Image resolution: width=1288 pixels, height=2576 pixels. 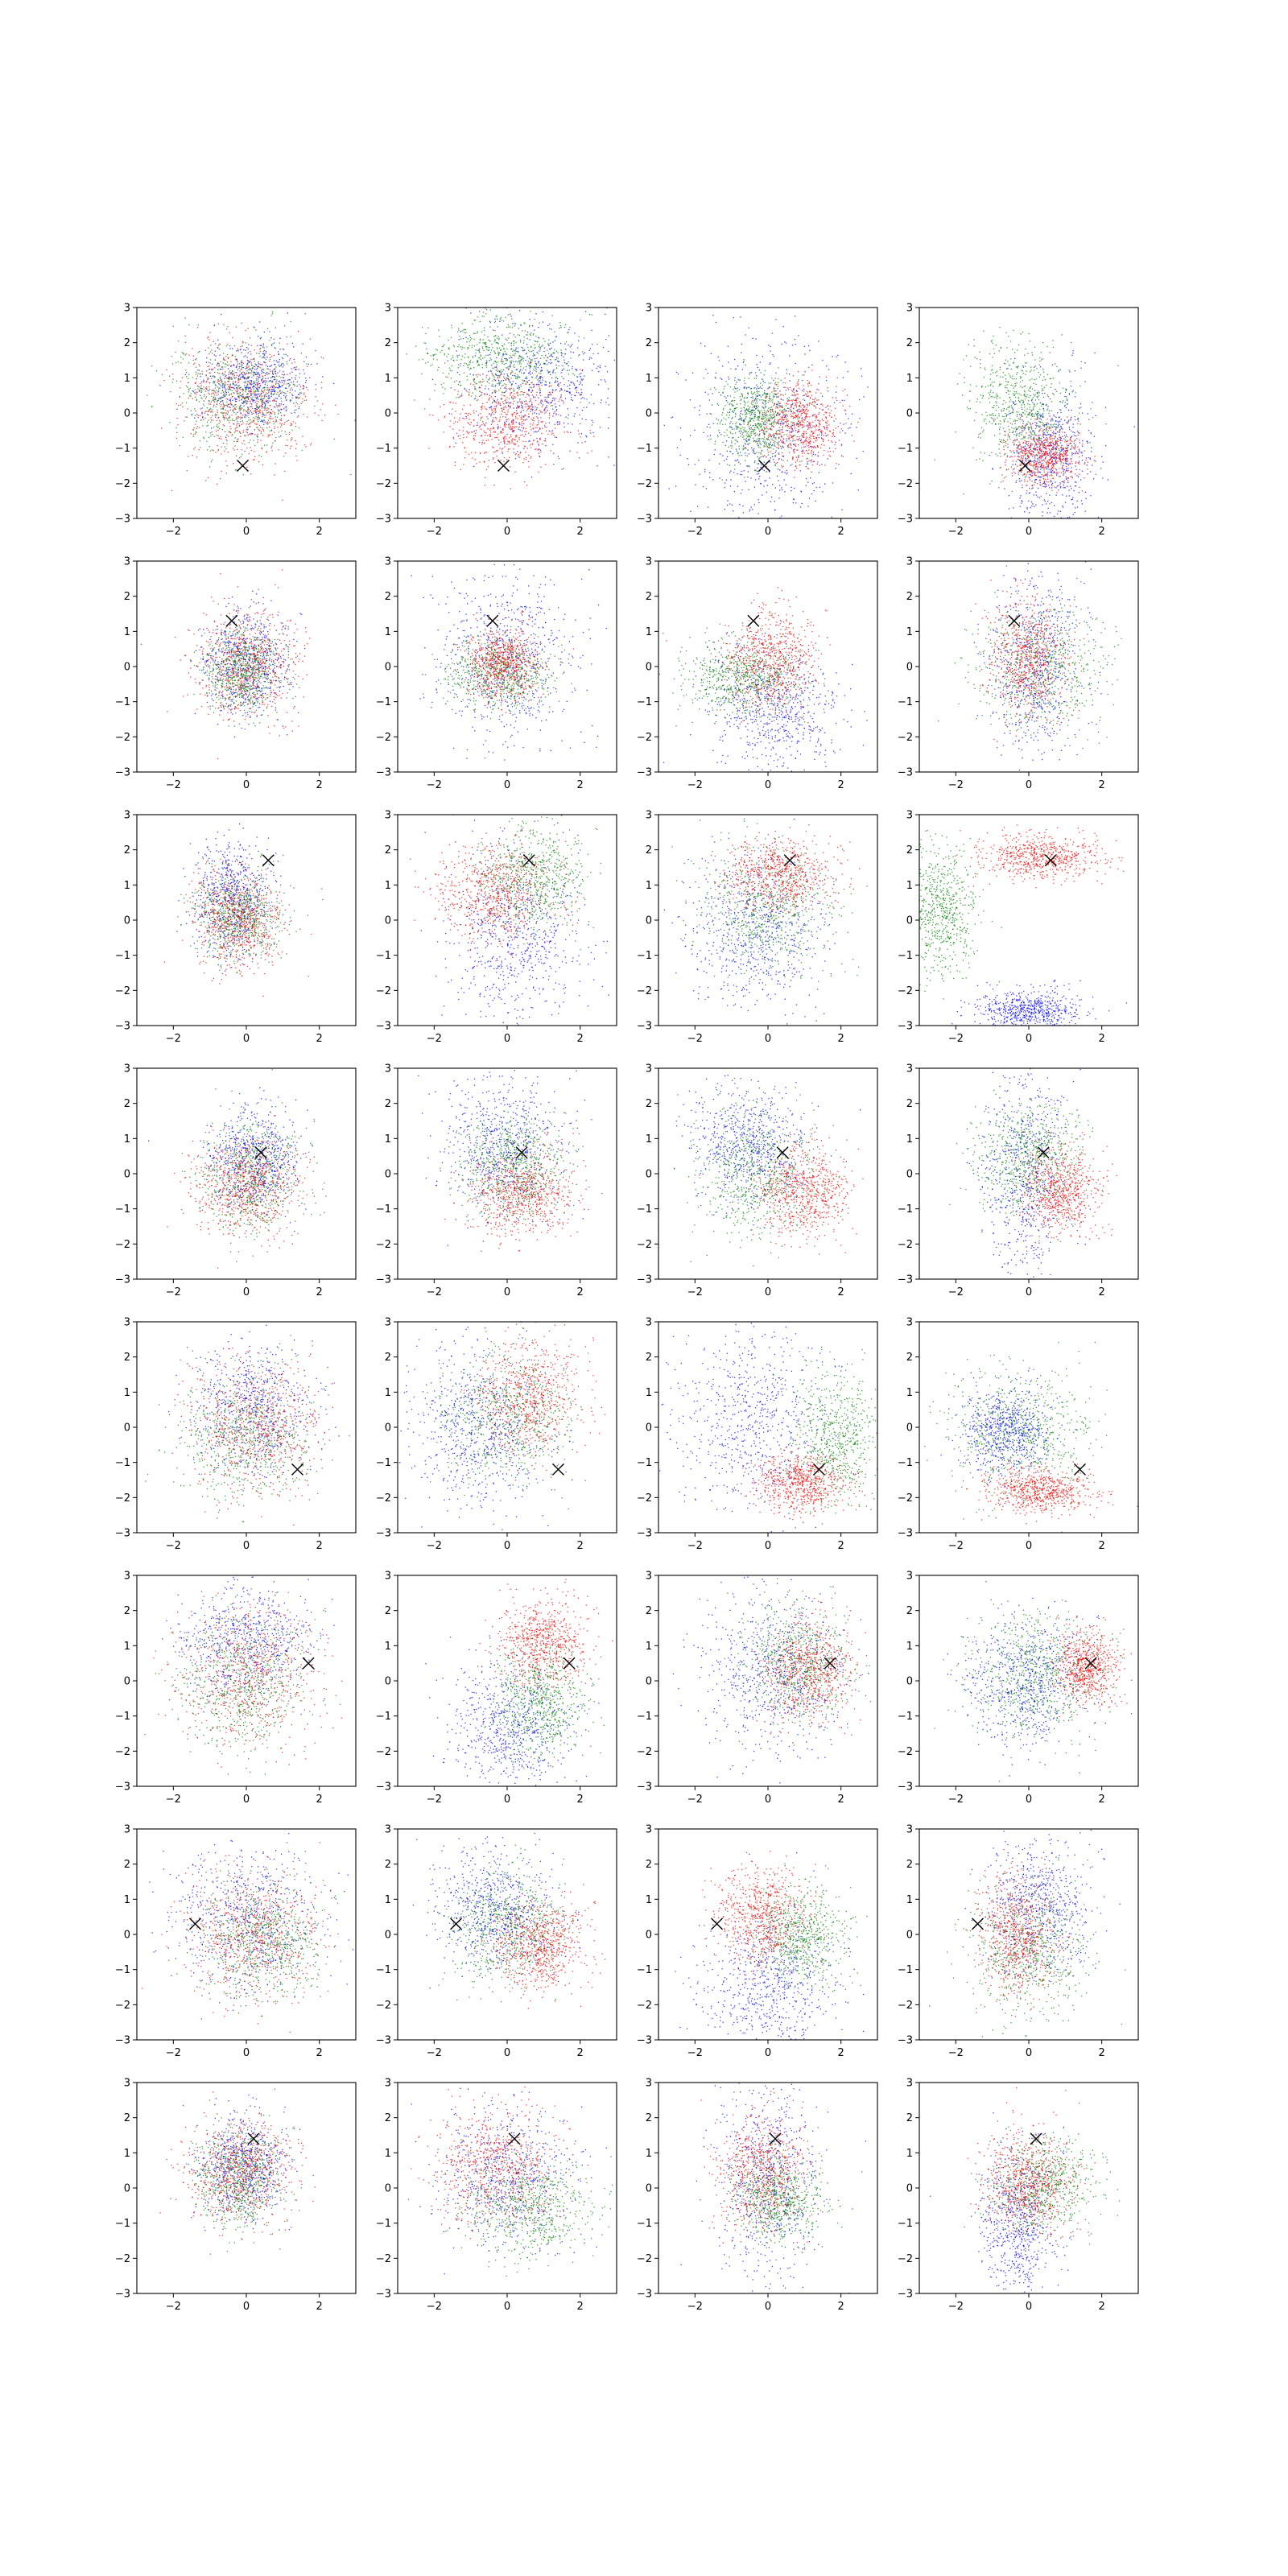 I want to click on y-tick-label: −2, so click(x=383, y=484).